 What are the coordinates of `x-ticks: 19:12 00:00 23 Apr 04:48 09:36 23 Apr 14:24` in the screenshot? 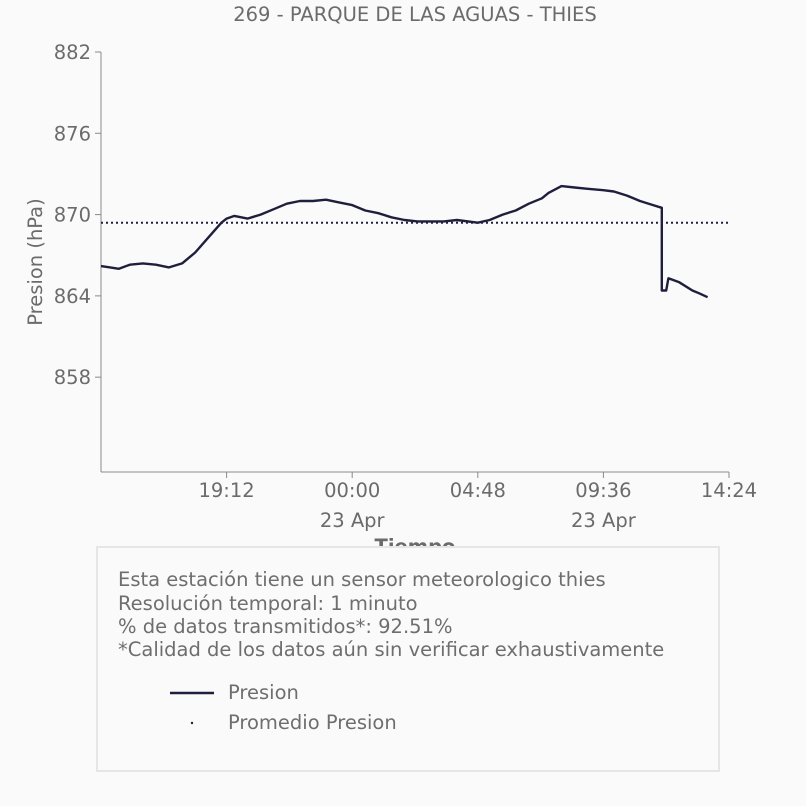 It's located at (477, 502).